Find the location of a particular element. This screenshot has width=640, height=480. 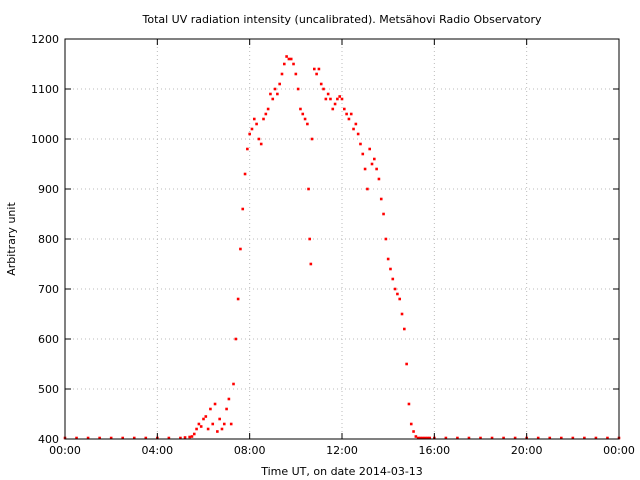

x-tick-label: 00:00 is located at coordinates (65, 450).